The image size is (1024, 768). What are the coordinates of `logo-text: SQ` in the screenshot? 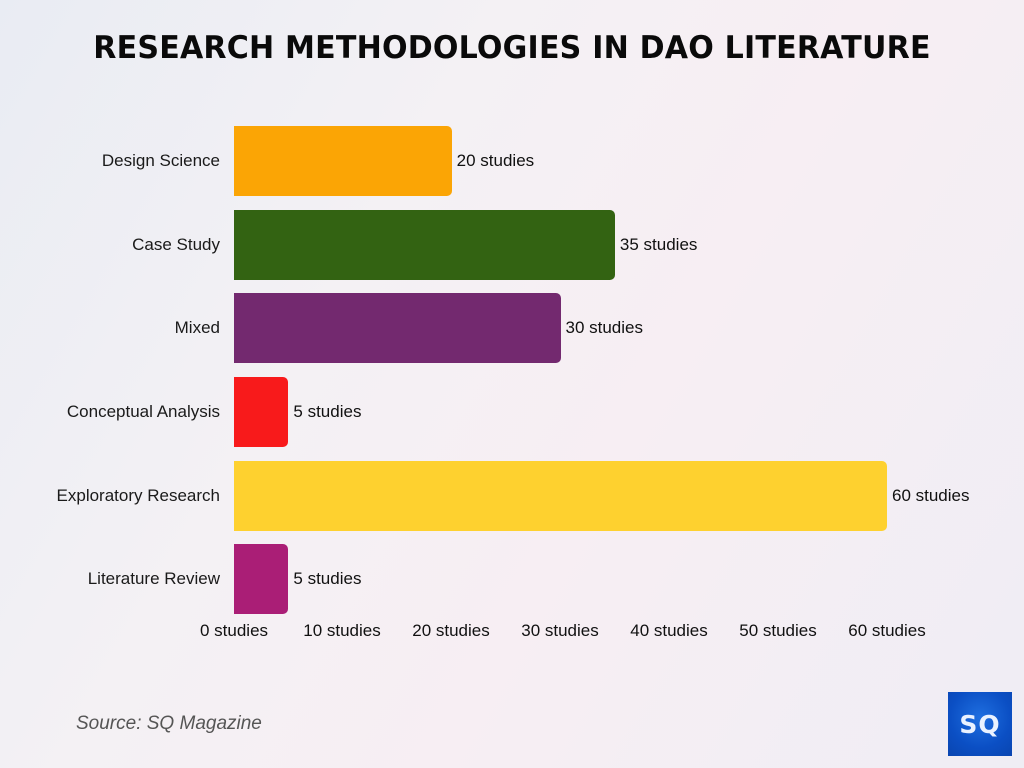 It's located at (980, 724).